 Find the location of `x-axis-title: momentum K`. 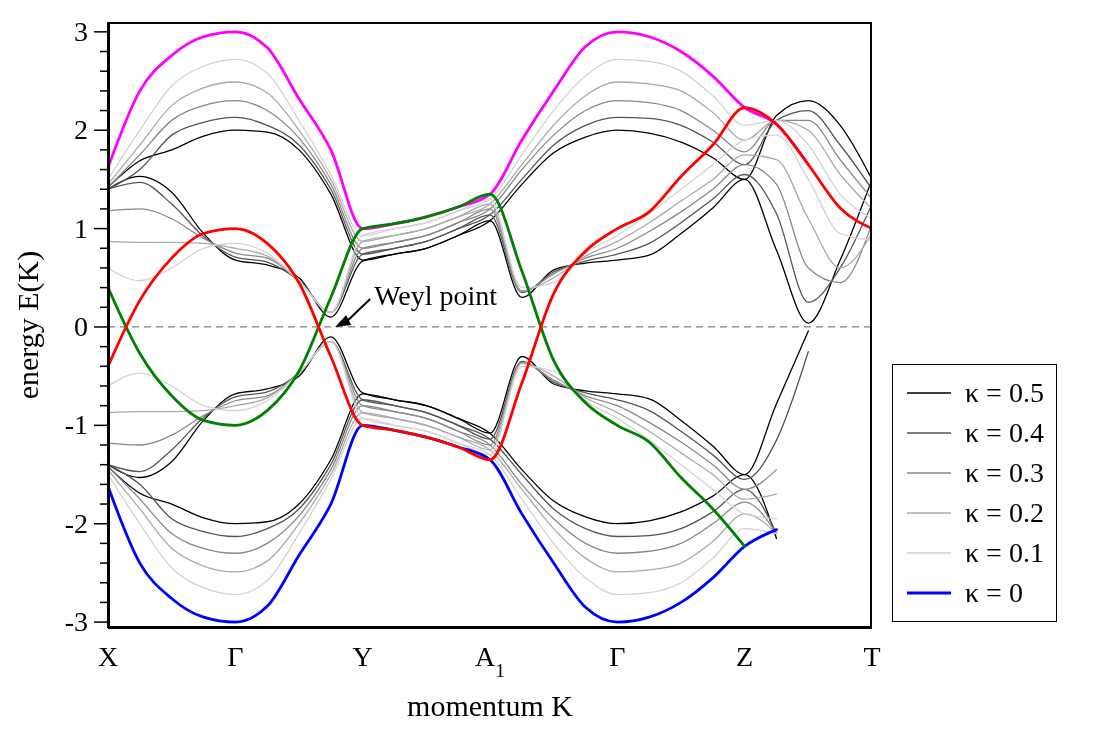

x-axis-title: momentum K is located at coordinates (490, 705).